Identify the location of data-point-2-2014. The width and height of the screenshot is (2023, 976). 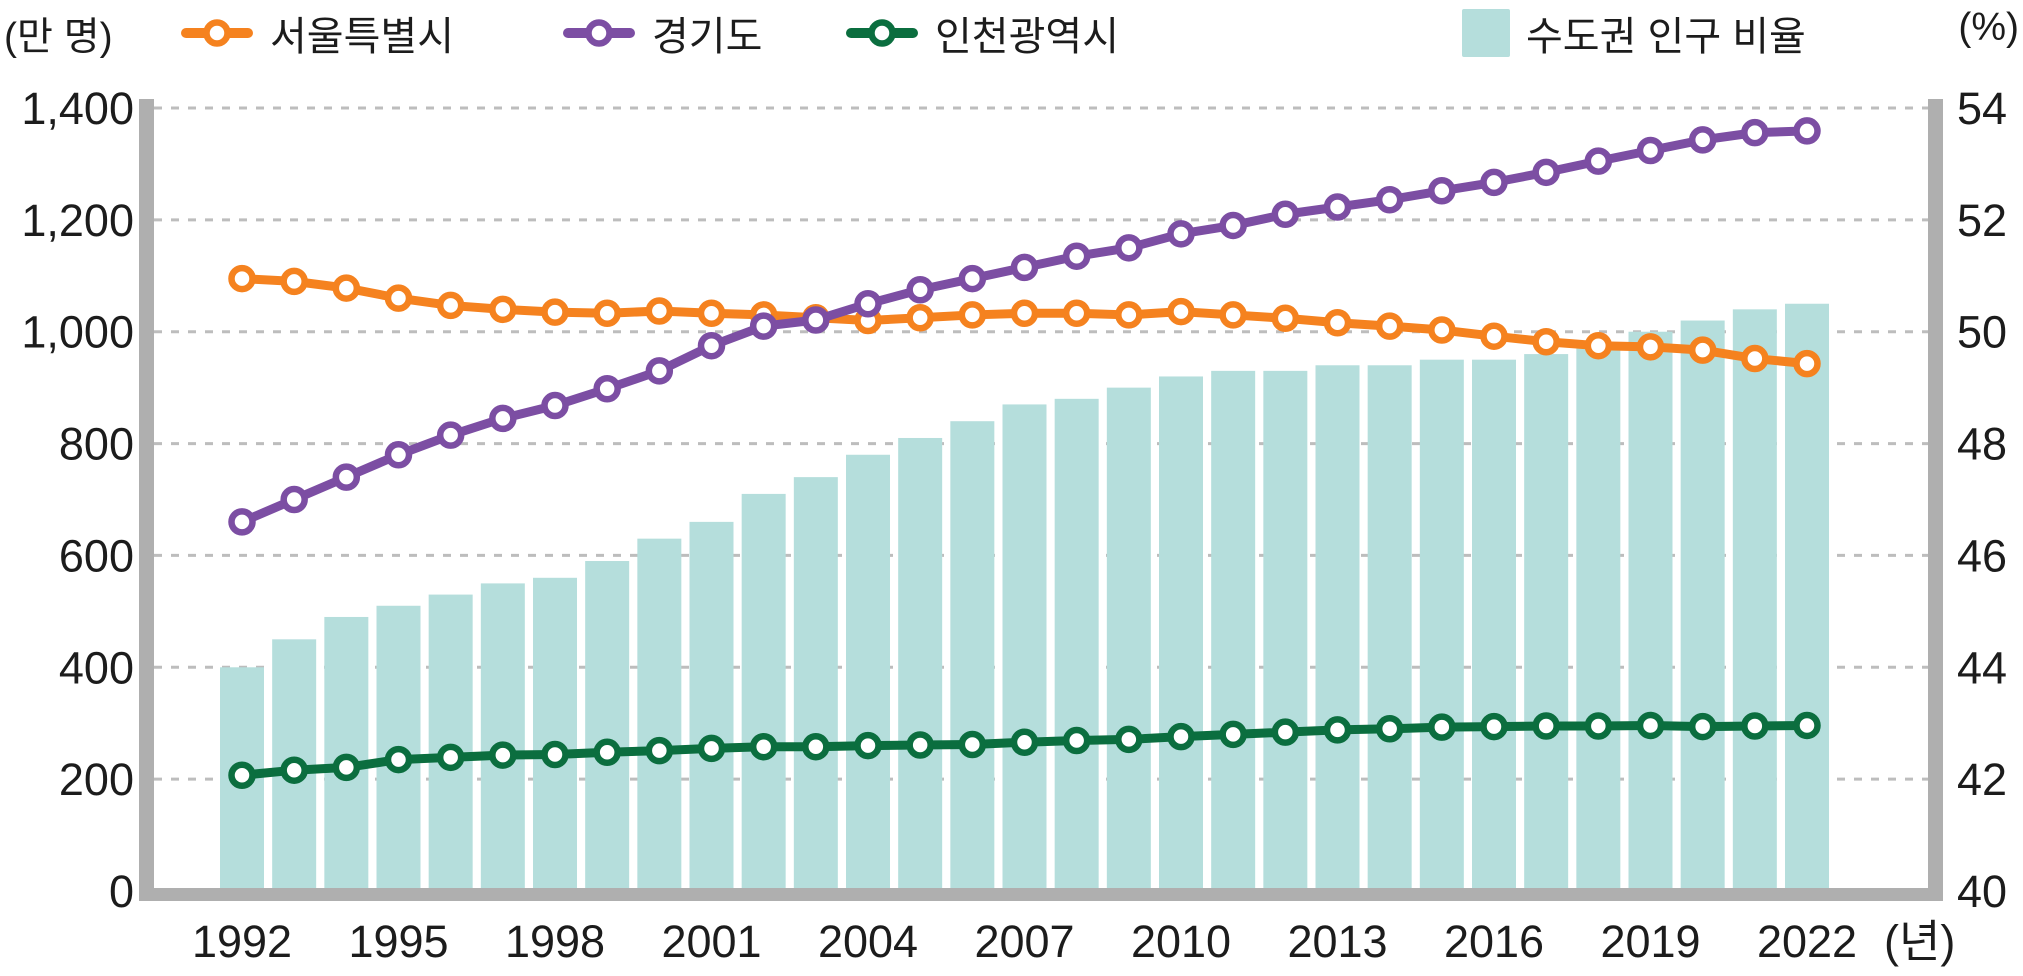
(1389, 729).